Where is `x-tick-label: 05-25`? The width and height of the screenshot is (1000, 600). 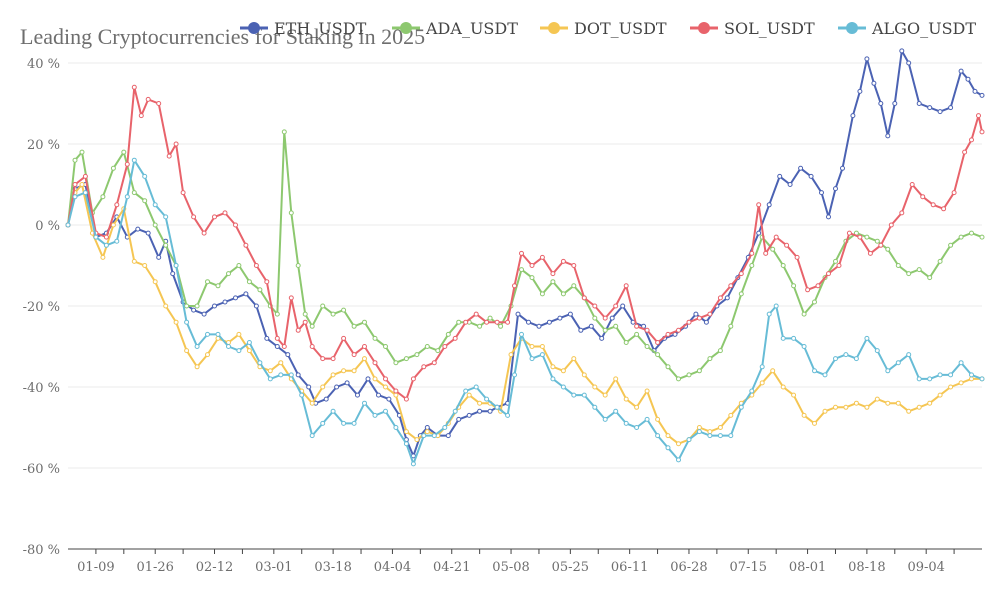
x-tick-label: 05-25 is located at coordinates (570, 567).